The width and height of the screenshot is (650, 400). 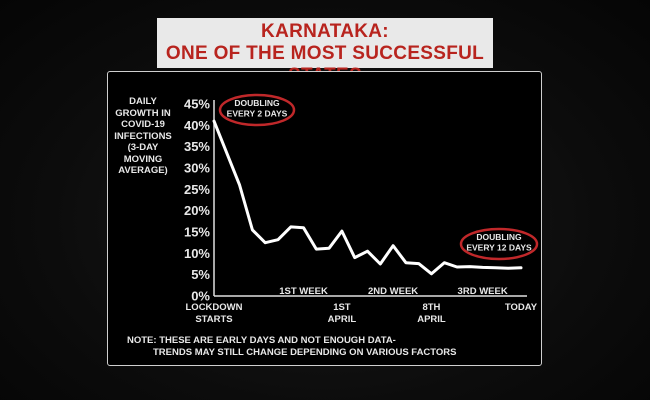 What do you see at coordinates (393, 291) in the screenshot?
I see `x-tick-label: 2ND WEEK` at bounding box center [393, 291].